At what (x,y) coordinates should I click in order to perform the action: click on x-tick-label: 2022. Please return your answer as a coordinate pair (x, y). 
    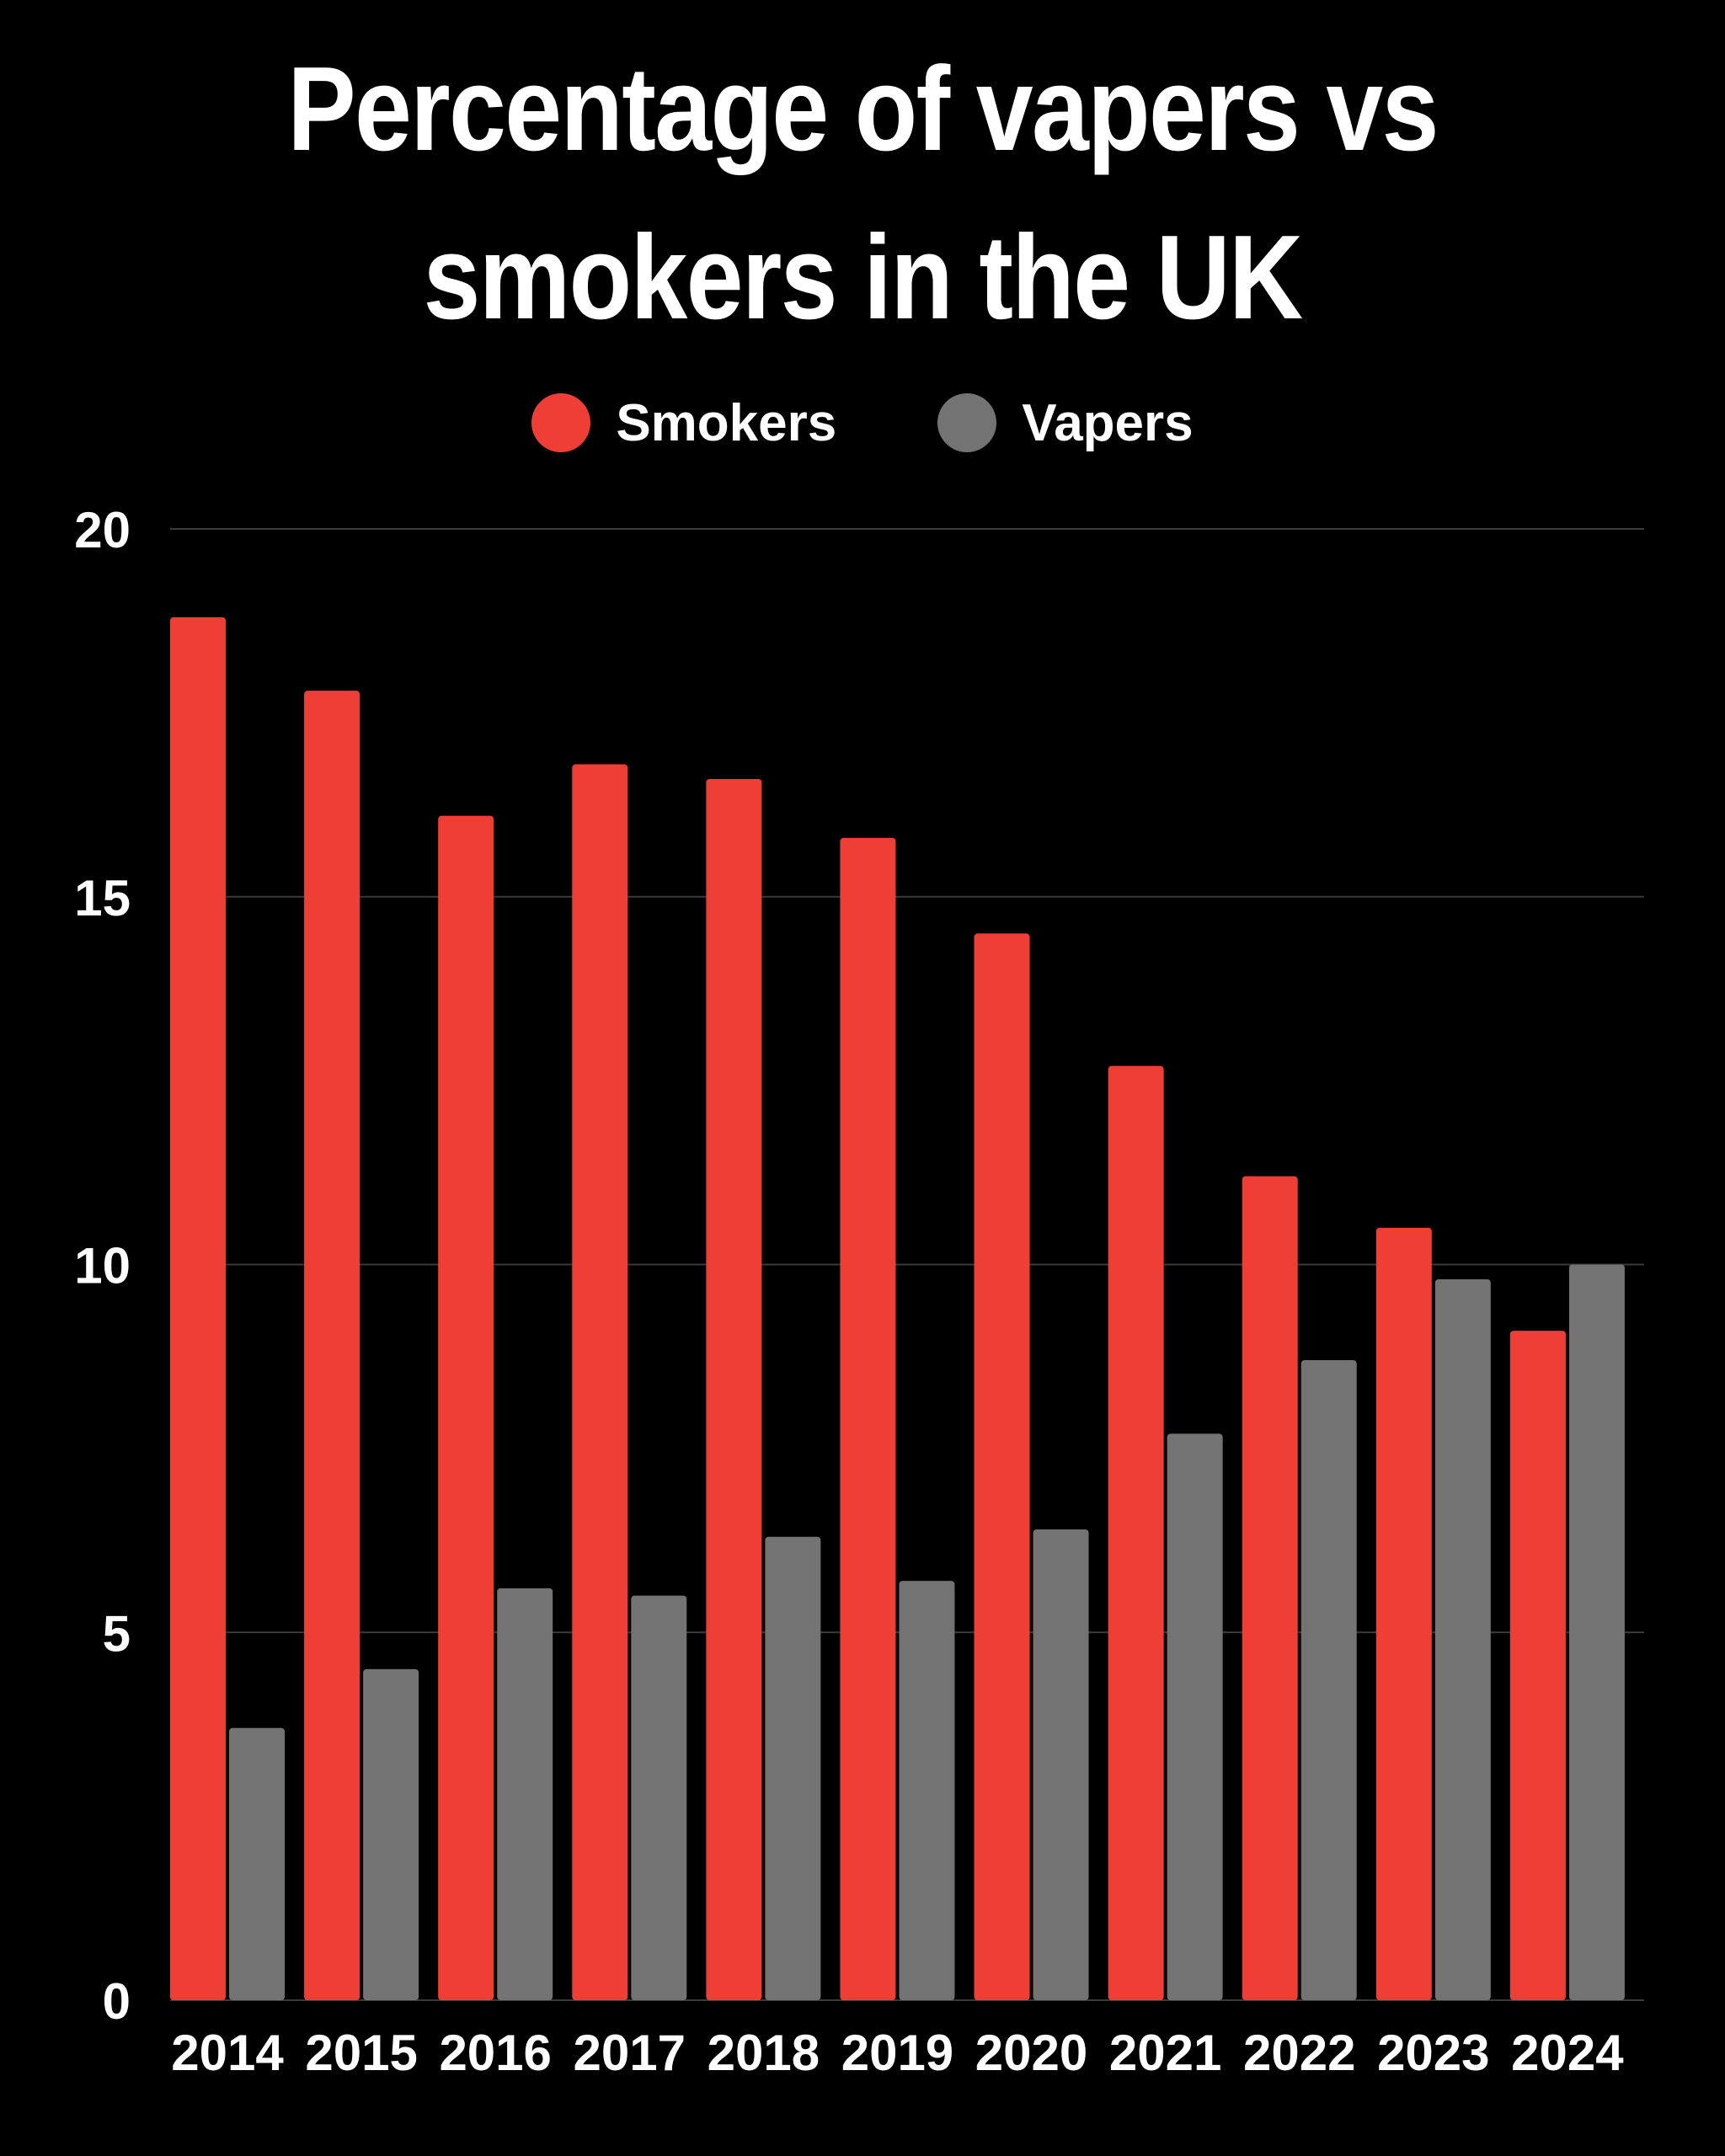
    Looking at the image, I should click on (1299, 2053).